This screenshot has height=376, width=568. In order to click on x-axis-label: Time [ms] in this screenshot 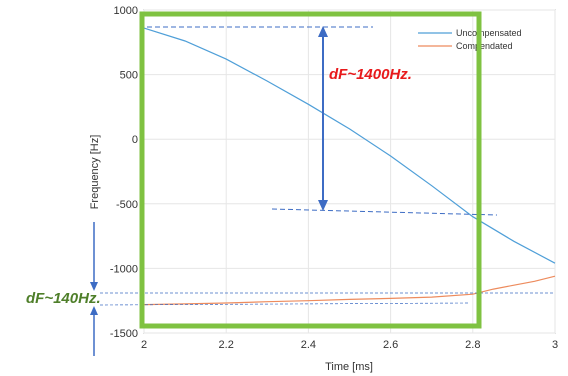, I will do `click(349, 367)`.